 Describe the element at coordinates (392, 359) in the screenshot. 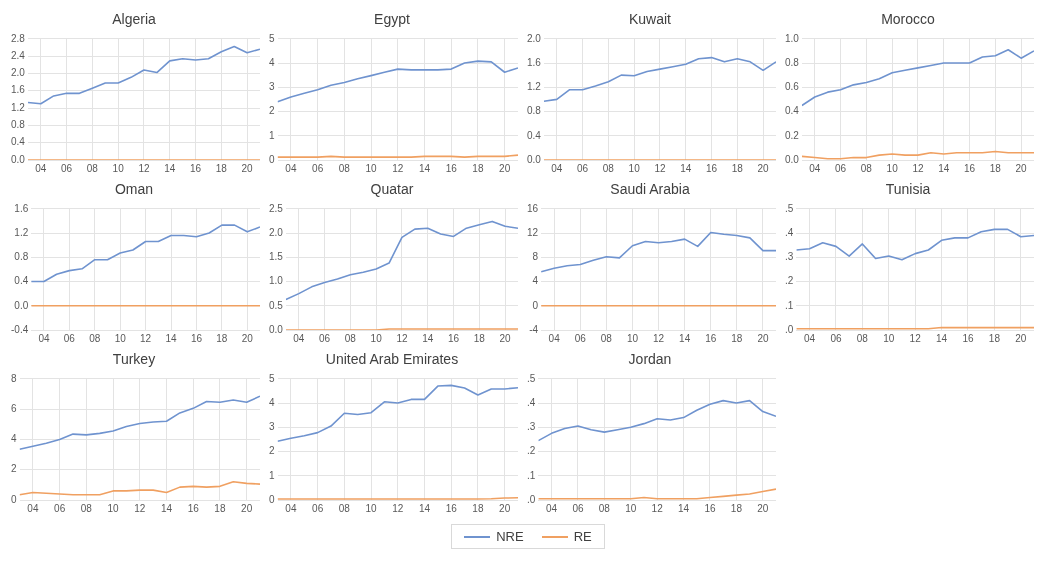

I see `chart-title: United Arab Emirates` at that location.